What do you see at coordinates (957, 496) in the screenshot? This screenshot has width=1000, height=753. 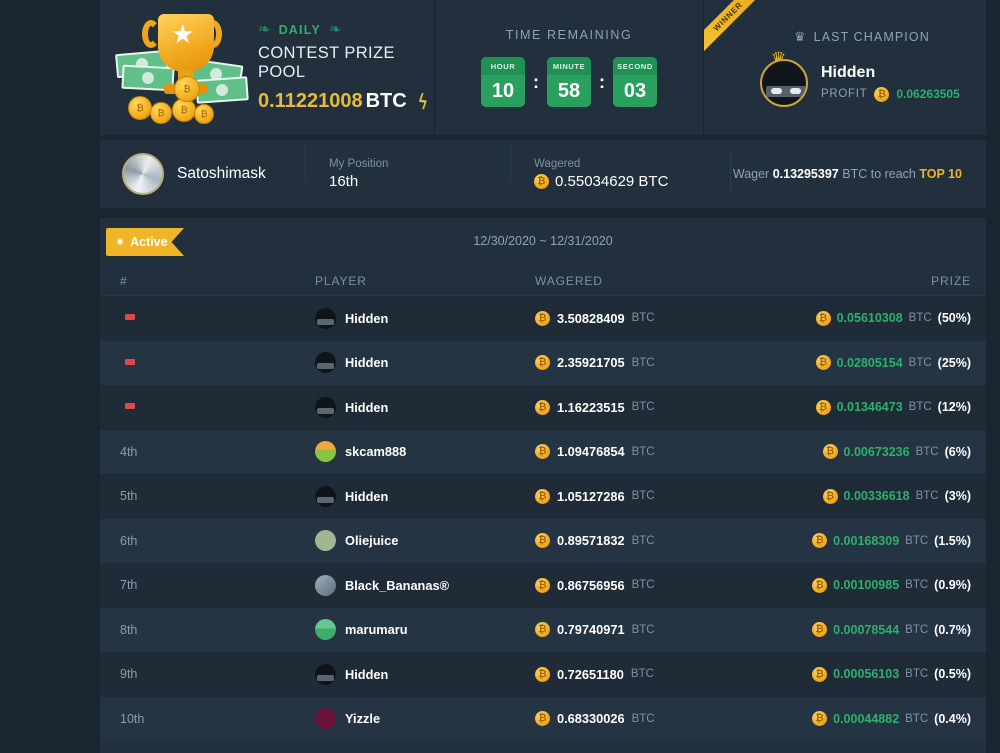 I see `prize-percent: (3%)` at bounding box center [957, 496].